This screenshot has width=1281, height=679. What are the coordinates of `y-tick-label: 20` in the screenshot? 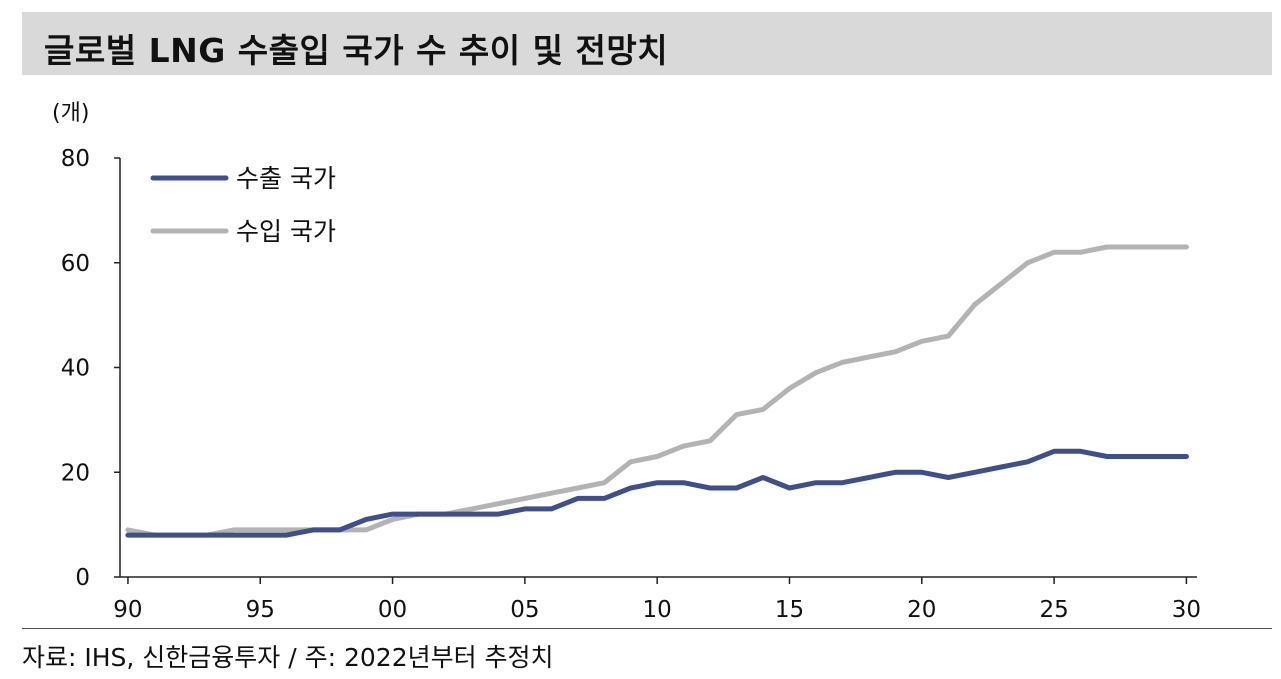 It's located at (75, 473).